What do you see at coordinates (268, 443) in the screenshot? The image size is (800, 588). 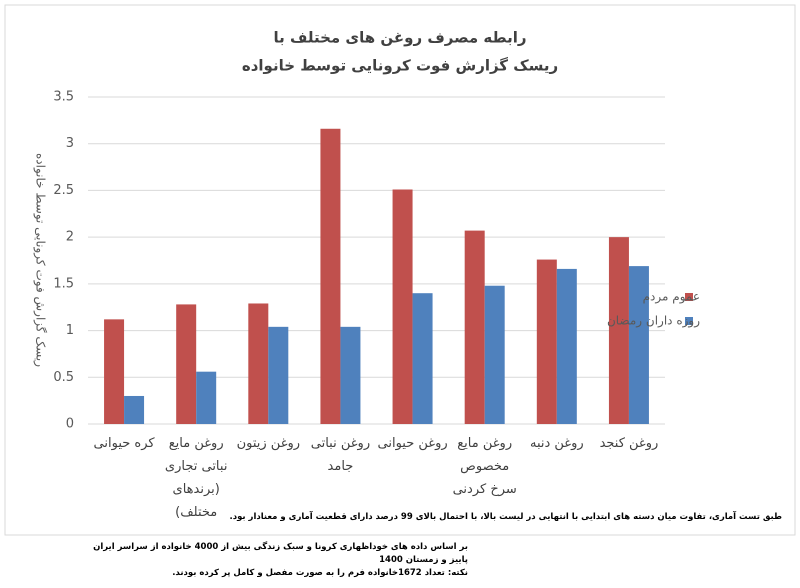 I see `x-tick-label: روغن زیتون` at bounding box center [268, 443].